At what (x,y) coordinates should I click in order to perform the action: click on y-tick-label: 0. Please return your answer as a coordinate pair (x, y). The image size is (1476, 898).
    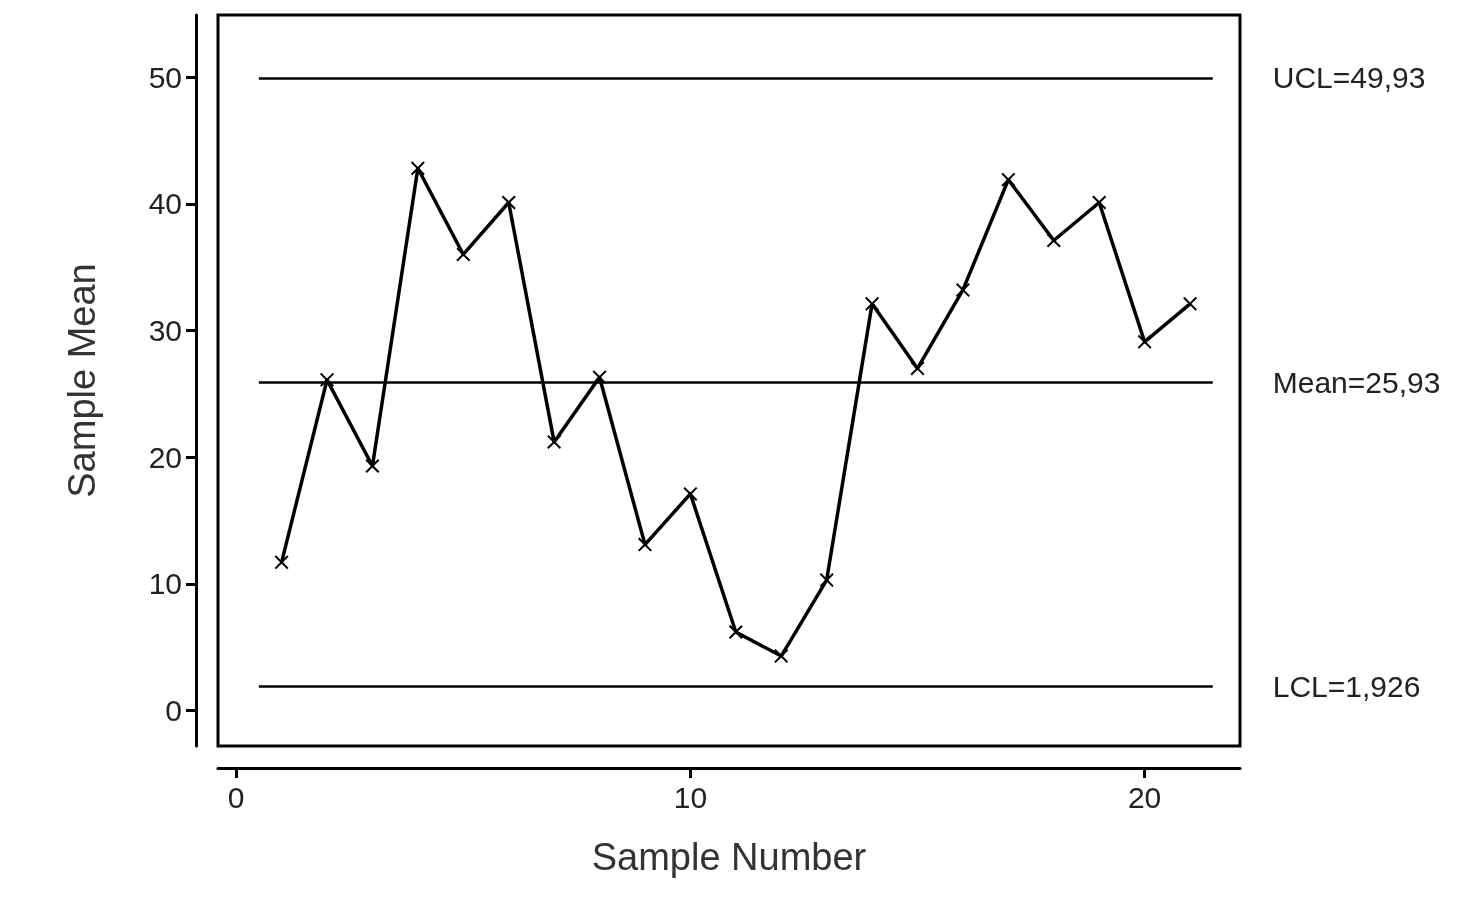
    Looking at the image, I should click on (173, 711).